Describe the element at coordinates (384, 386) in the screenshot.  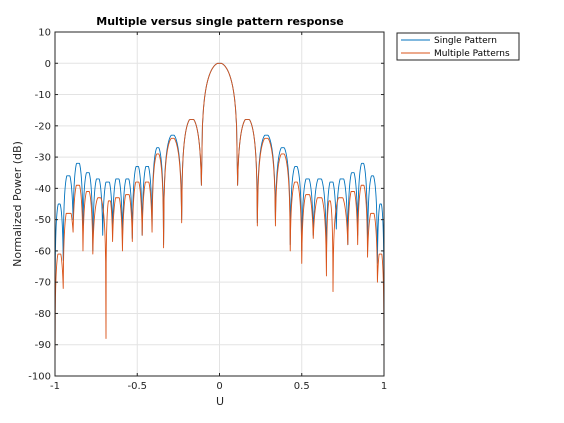
I see `x-tick-label: 1` at that location.